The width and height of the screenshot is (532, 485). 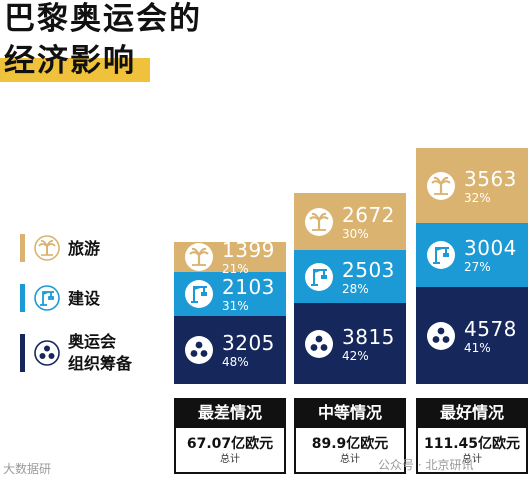 I want to click on data-label-percent: 21%, so click(x=235, y=269).